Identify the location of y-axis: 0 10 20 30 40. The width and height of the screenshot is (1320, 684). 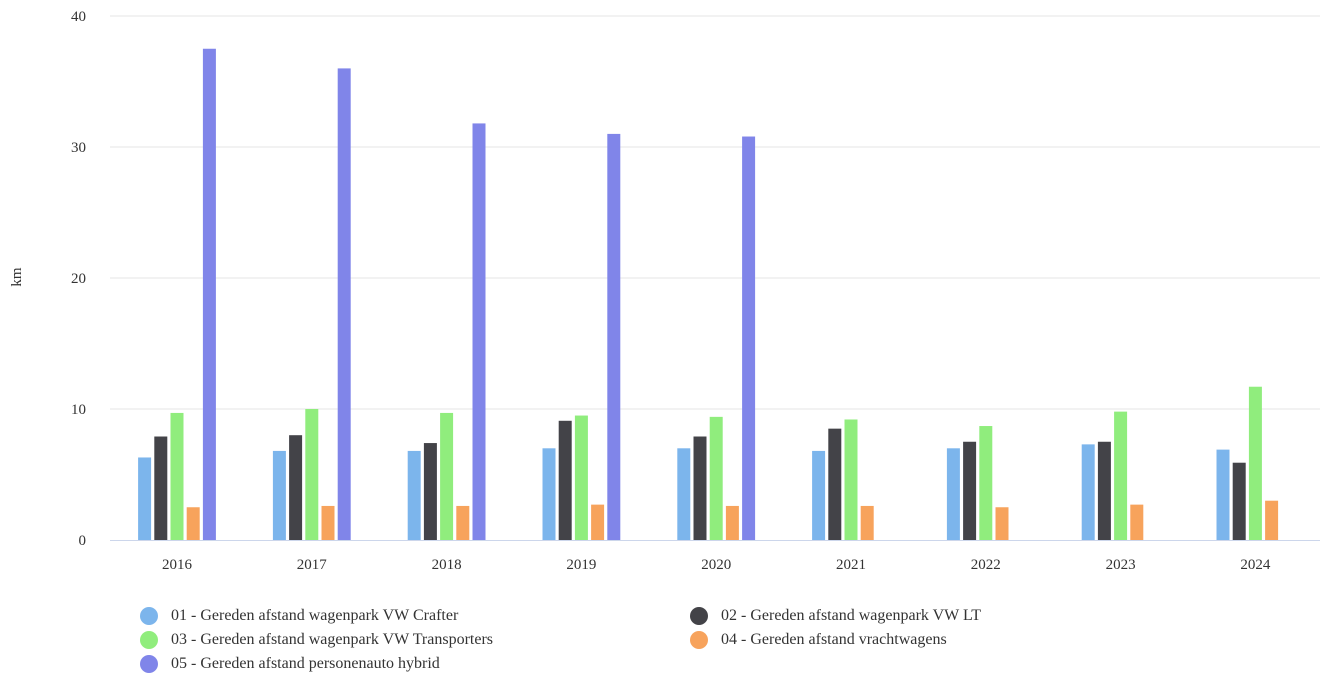
(78, 279).